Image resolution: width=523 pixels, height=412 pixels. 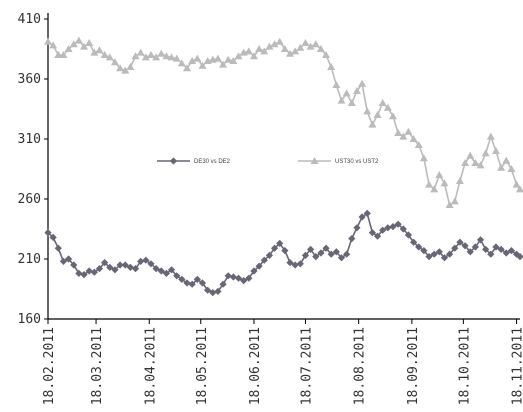 I want to click on y-tick-label: 260, so click(x=29, y=199).